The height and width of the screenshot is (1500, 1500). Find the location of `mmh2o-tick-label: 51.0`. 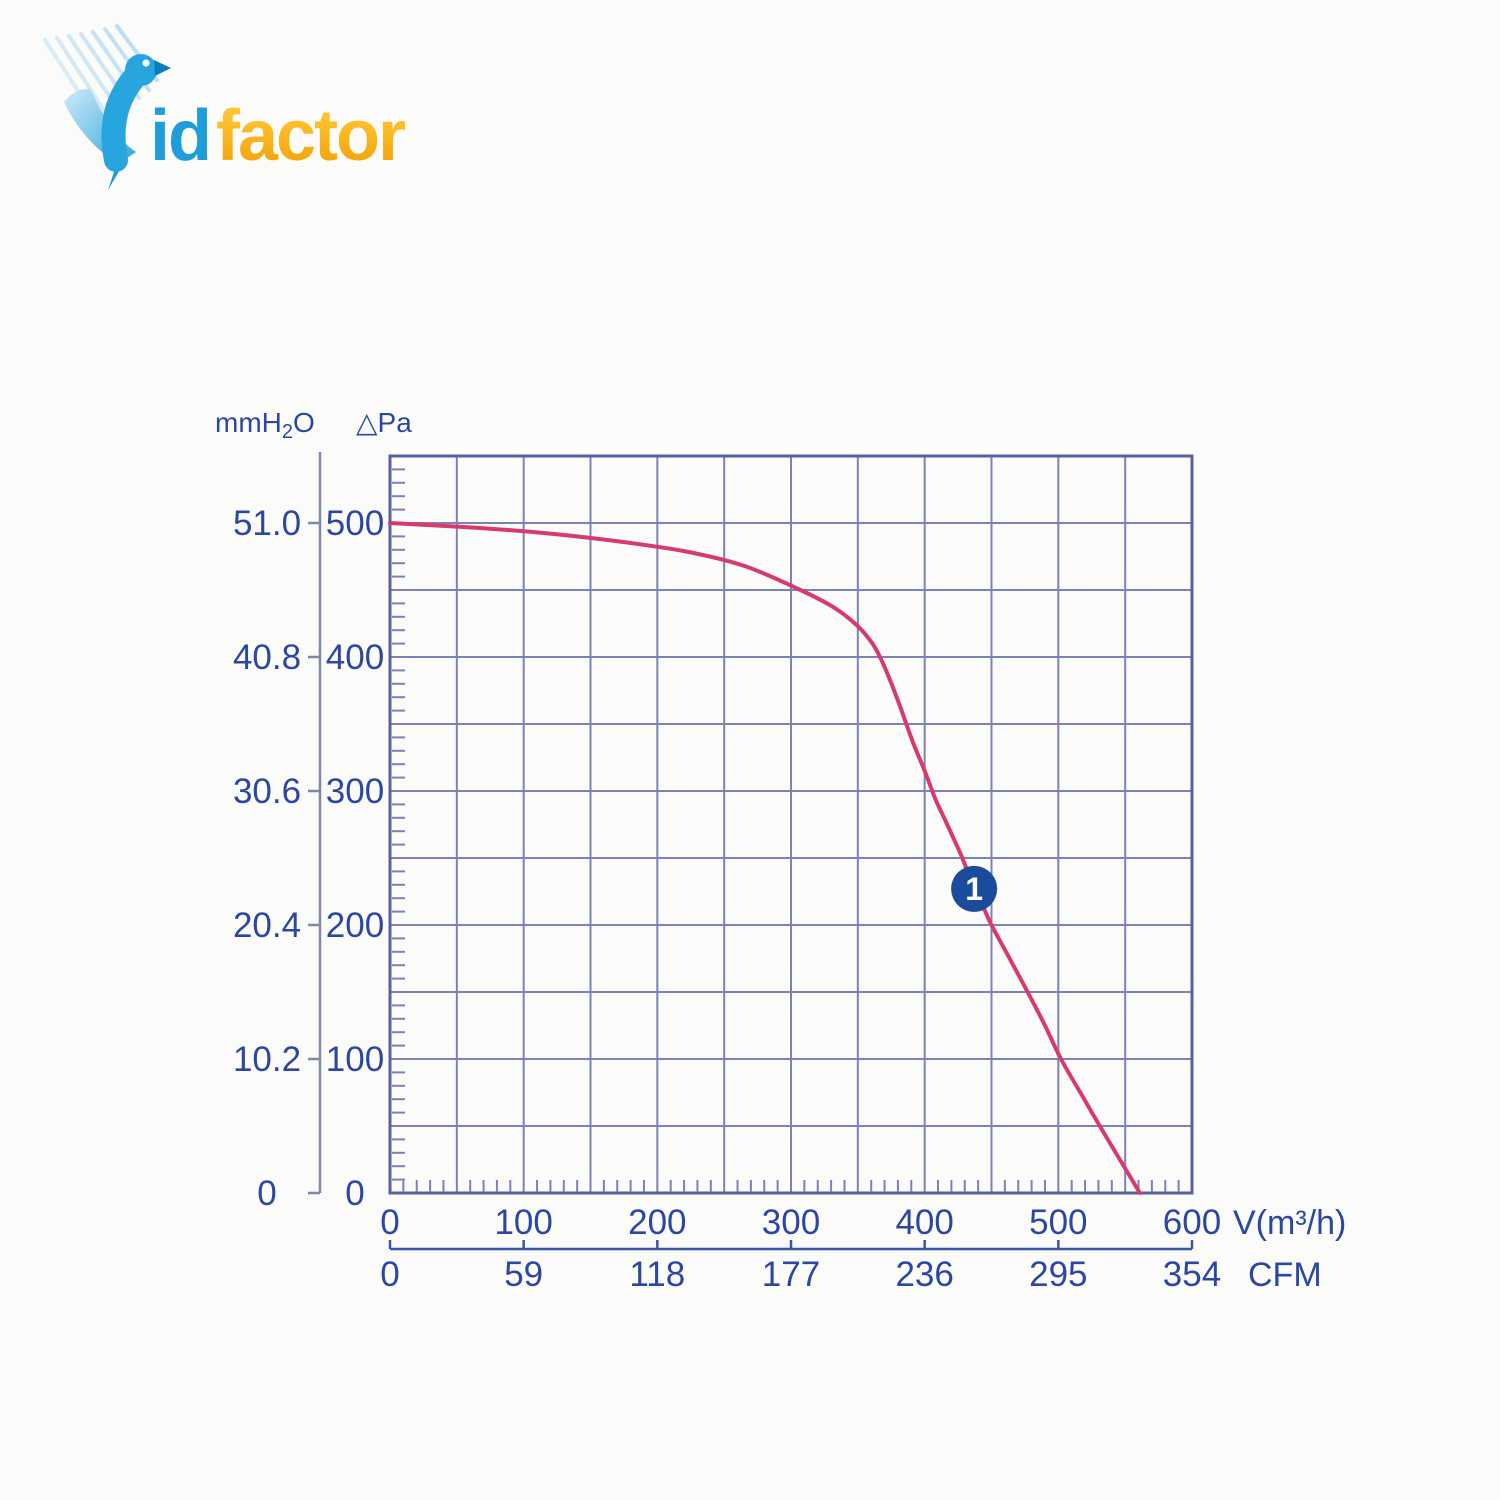

mmh2o-tick-label: 51.0 is located at coordinates (267, 523).